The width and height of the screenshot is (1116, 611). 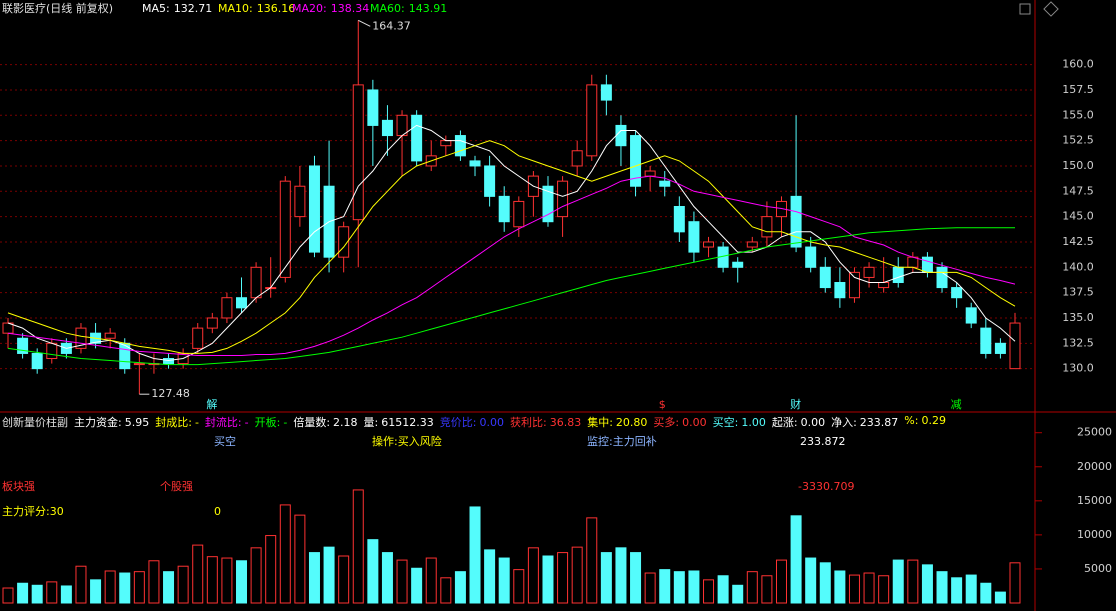 What do you see at coordinates (267, 422) in the screenshot?
I see `indicator-label: 开板:` at bounding box center [267, 422].